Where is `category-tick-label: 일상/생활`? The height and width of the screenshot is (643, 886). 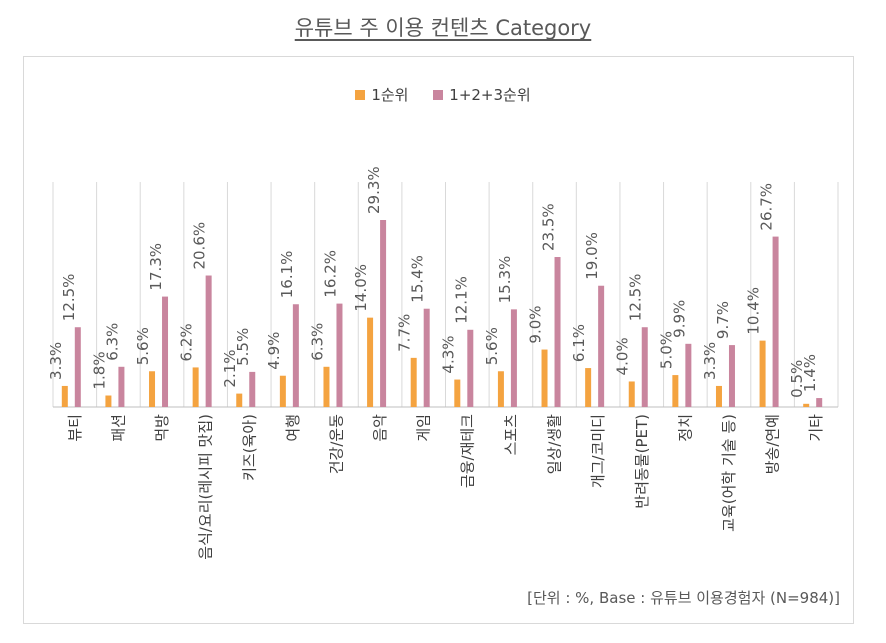 category-tick-label: 일상/생활 is located at coordinates (555, 444).